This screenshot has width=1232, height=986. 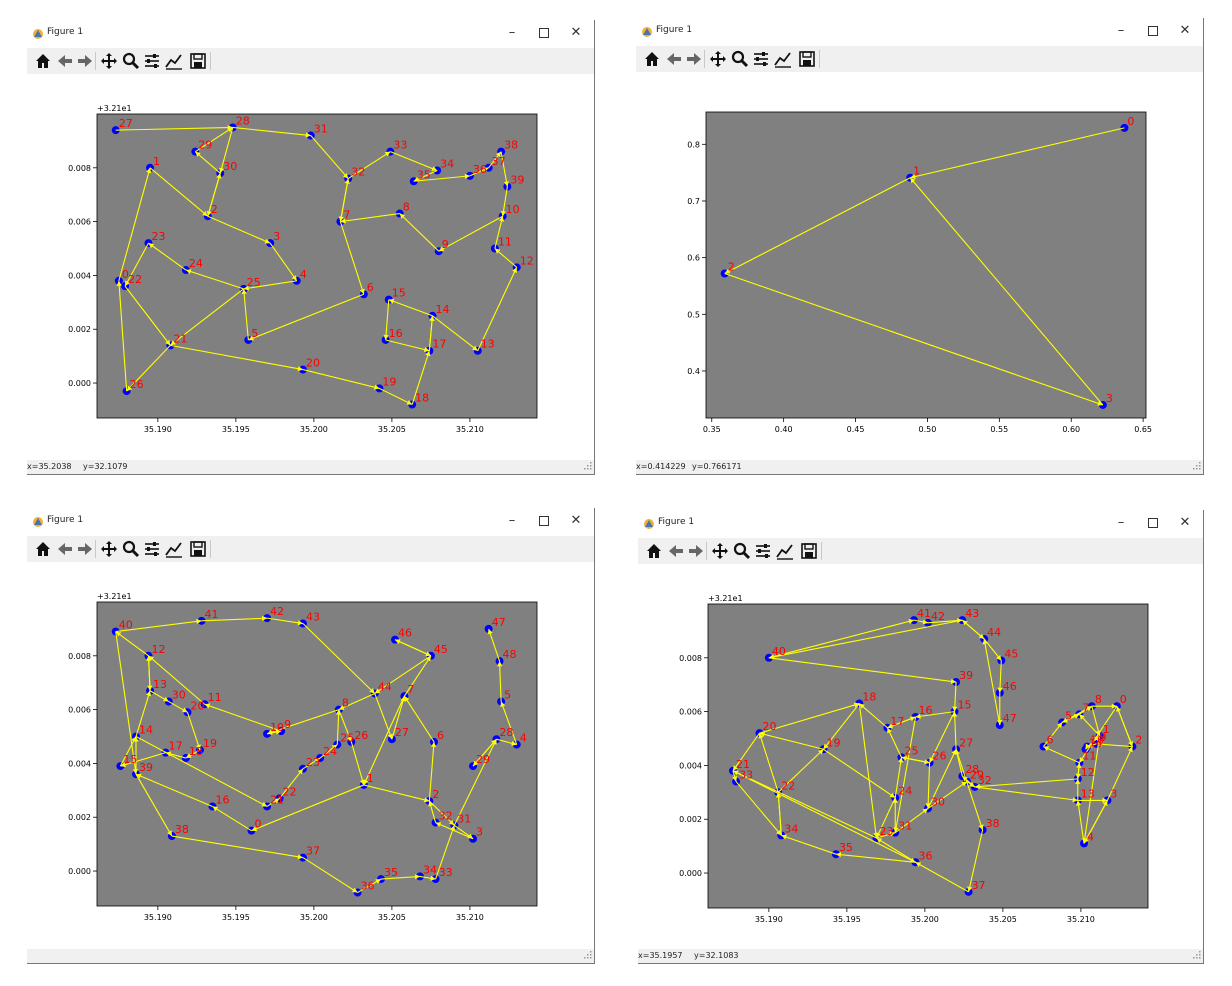 What do you see at coordinates (972, 613) in the screenshot?
I see `point-label-43: 43` at bounding box center [972, 613].